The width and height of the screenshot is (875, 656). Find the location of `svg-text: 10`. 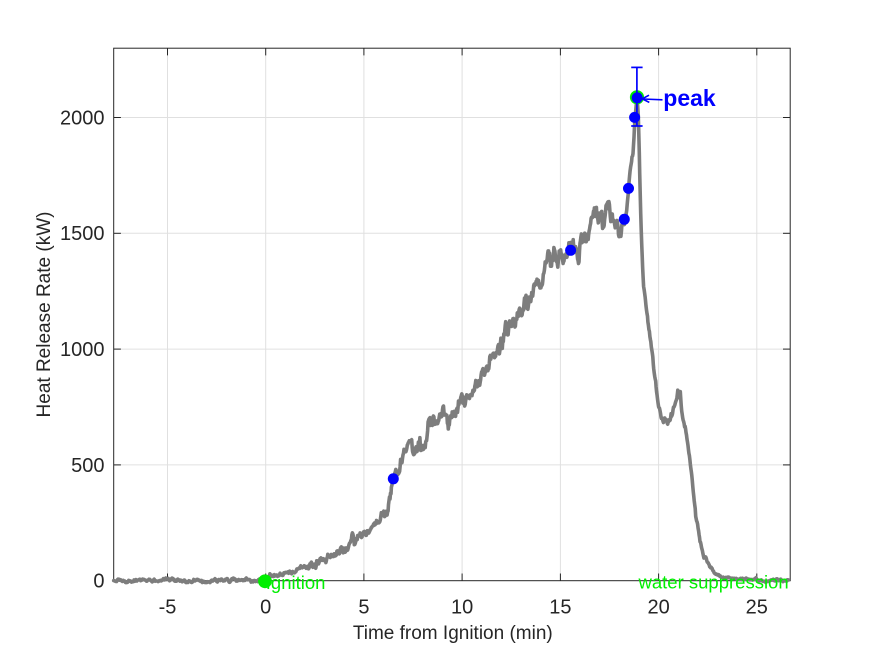

svg-text: 10 is located at coordinates (462, 607).